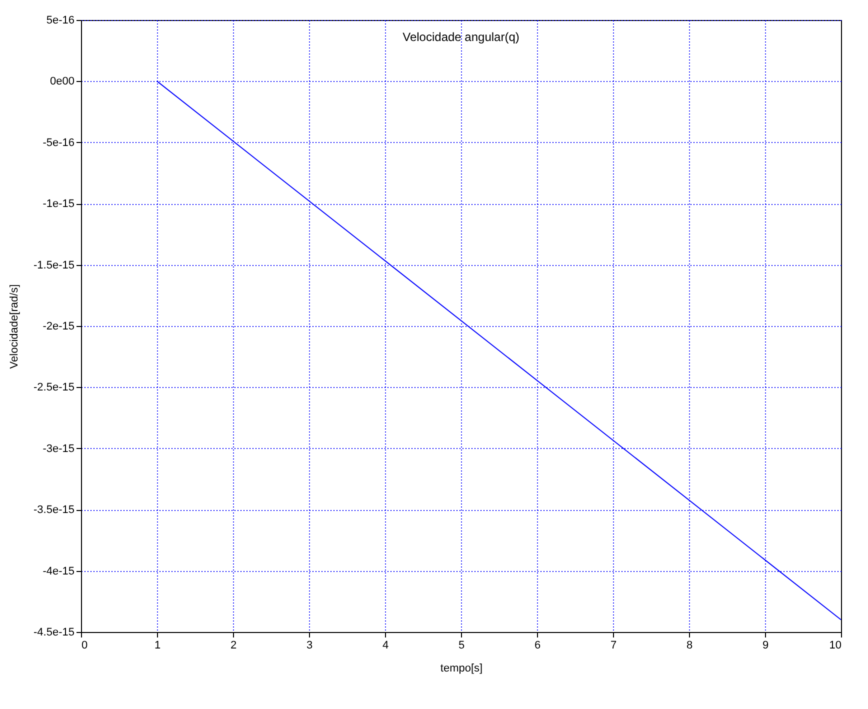  What do you see at coordinates (58, 142) in the screenshot?
I see `y-tick-label: -5e-16` at bounding box center [58, 142].